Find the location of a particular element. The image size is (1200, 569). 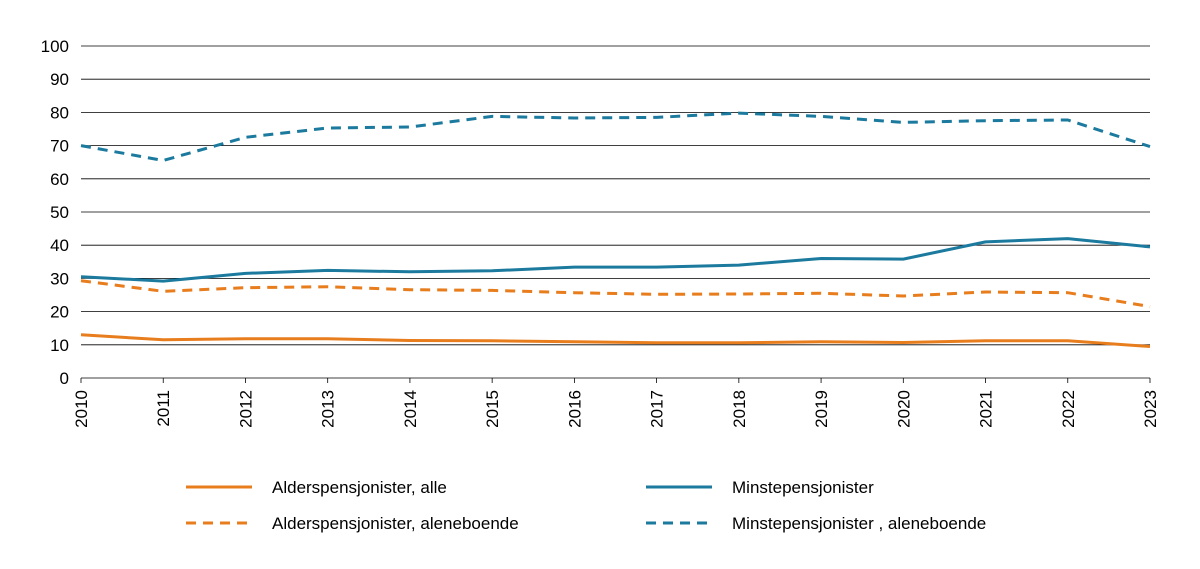

y-axis-tick-labels: 0 10 20 30 40 50 60 70 80 90 100 is located at coordinates (55, 212).